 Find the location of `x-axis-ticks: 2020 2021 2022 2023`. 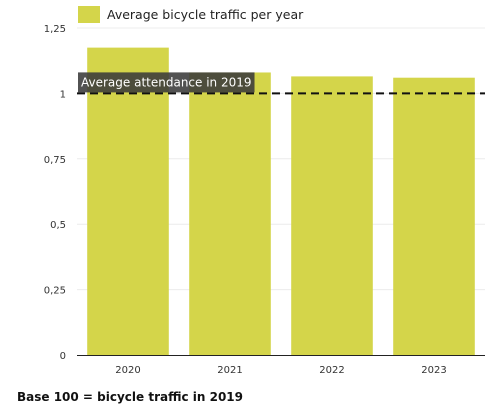

x-axis-ticks: 2020 2021 2022 2023 is located at coordinates (280, 370).